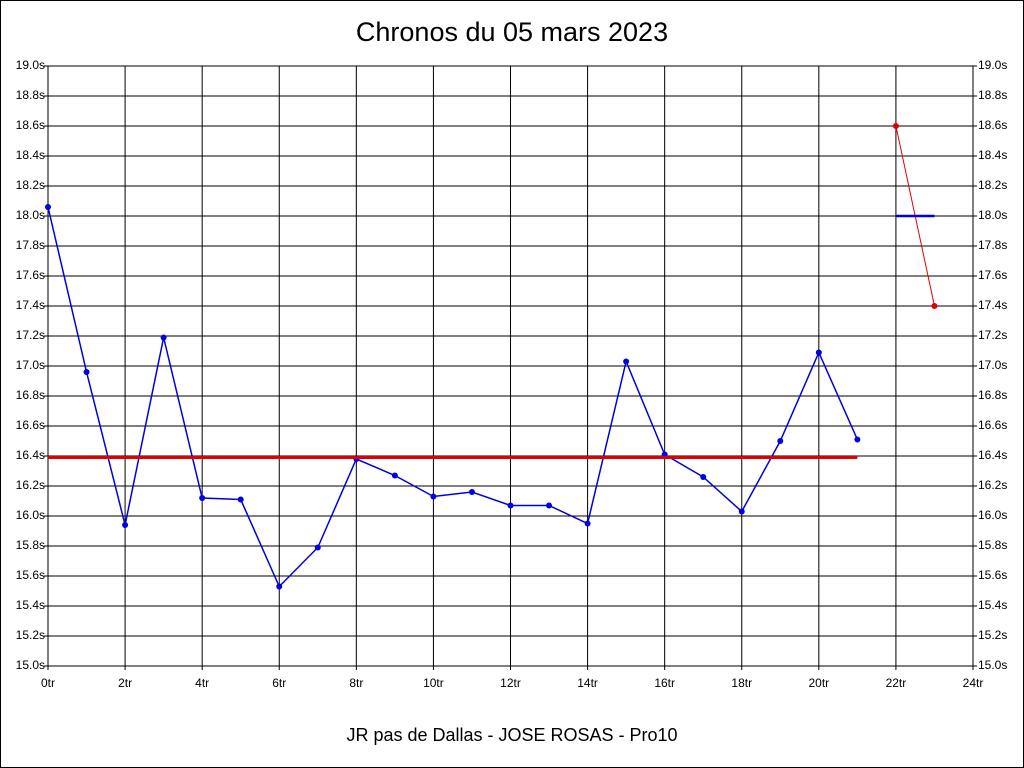 The height and width of the screenshot is (768, 1024). Describe the element at coordinates (30, 575) in the screenshot. I see `y-tick-label: 15.6s` at that location.